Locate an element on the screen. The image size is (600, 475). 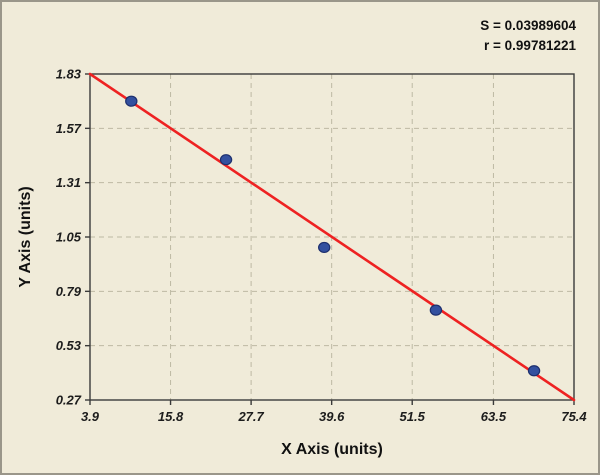
x-tick-label: 75.4 is located at coordinates (574, 416).